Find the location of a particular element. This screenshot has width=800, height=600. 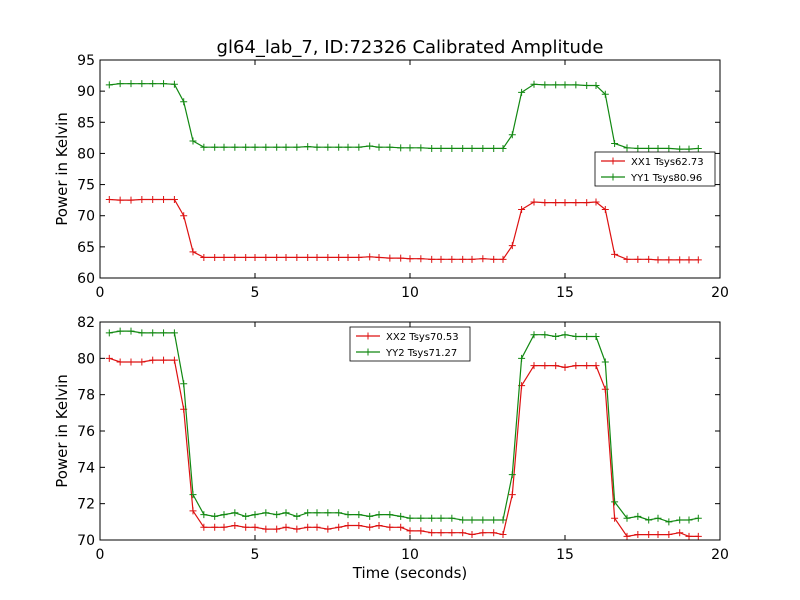

x-tick-label: 5 is located at coordinates (255, 293).